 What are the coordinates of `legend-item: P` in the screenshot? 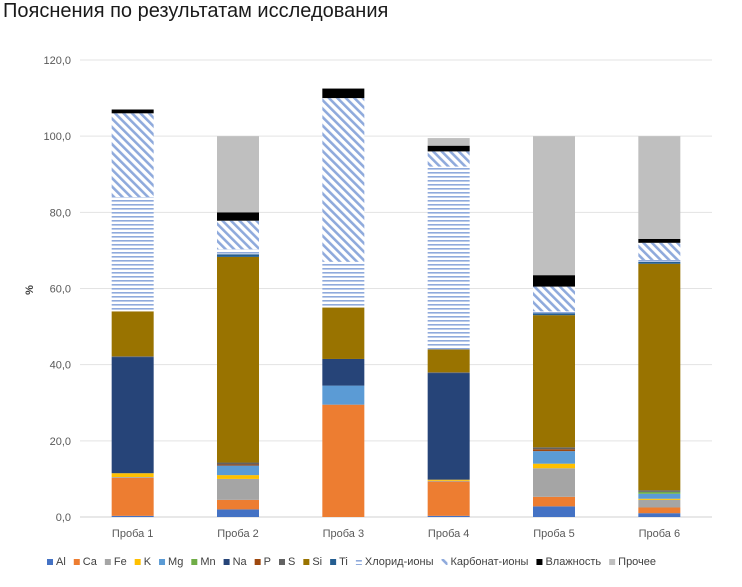 It's located at (262, 562).